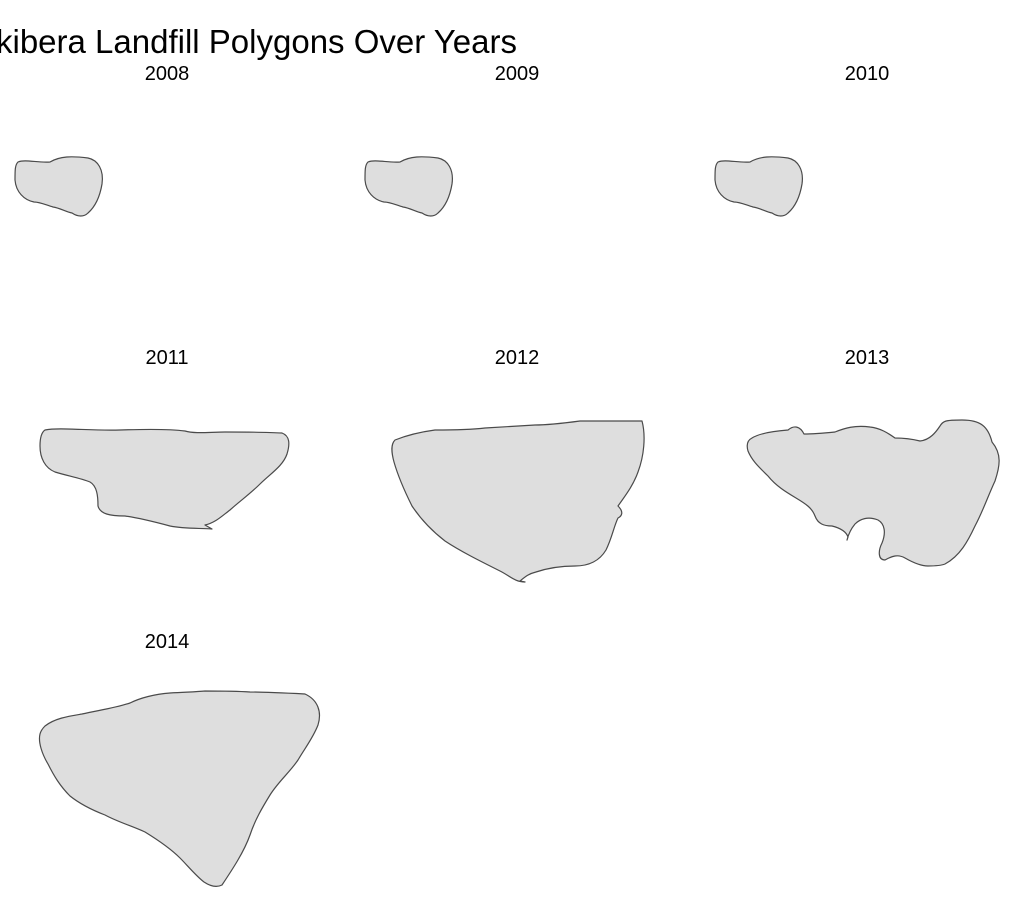 This screenshot has width=1036, height=914. I want to click on panel-2008: 2008, so click(170, 197).